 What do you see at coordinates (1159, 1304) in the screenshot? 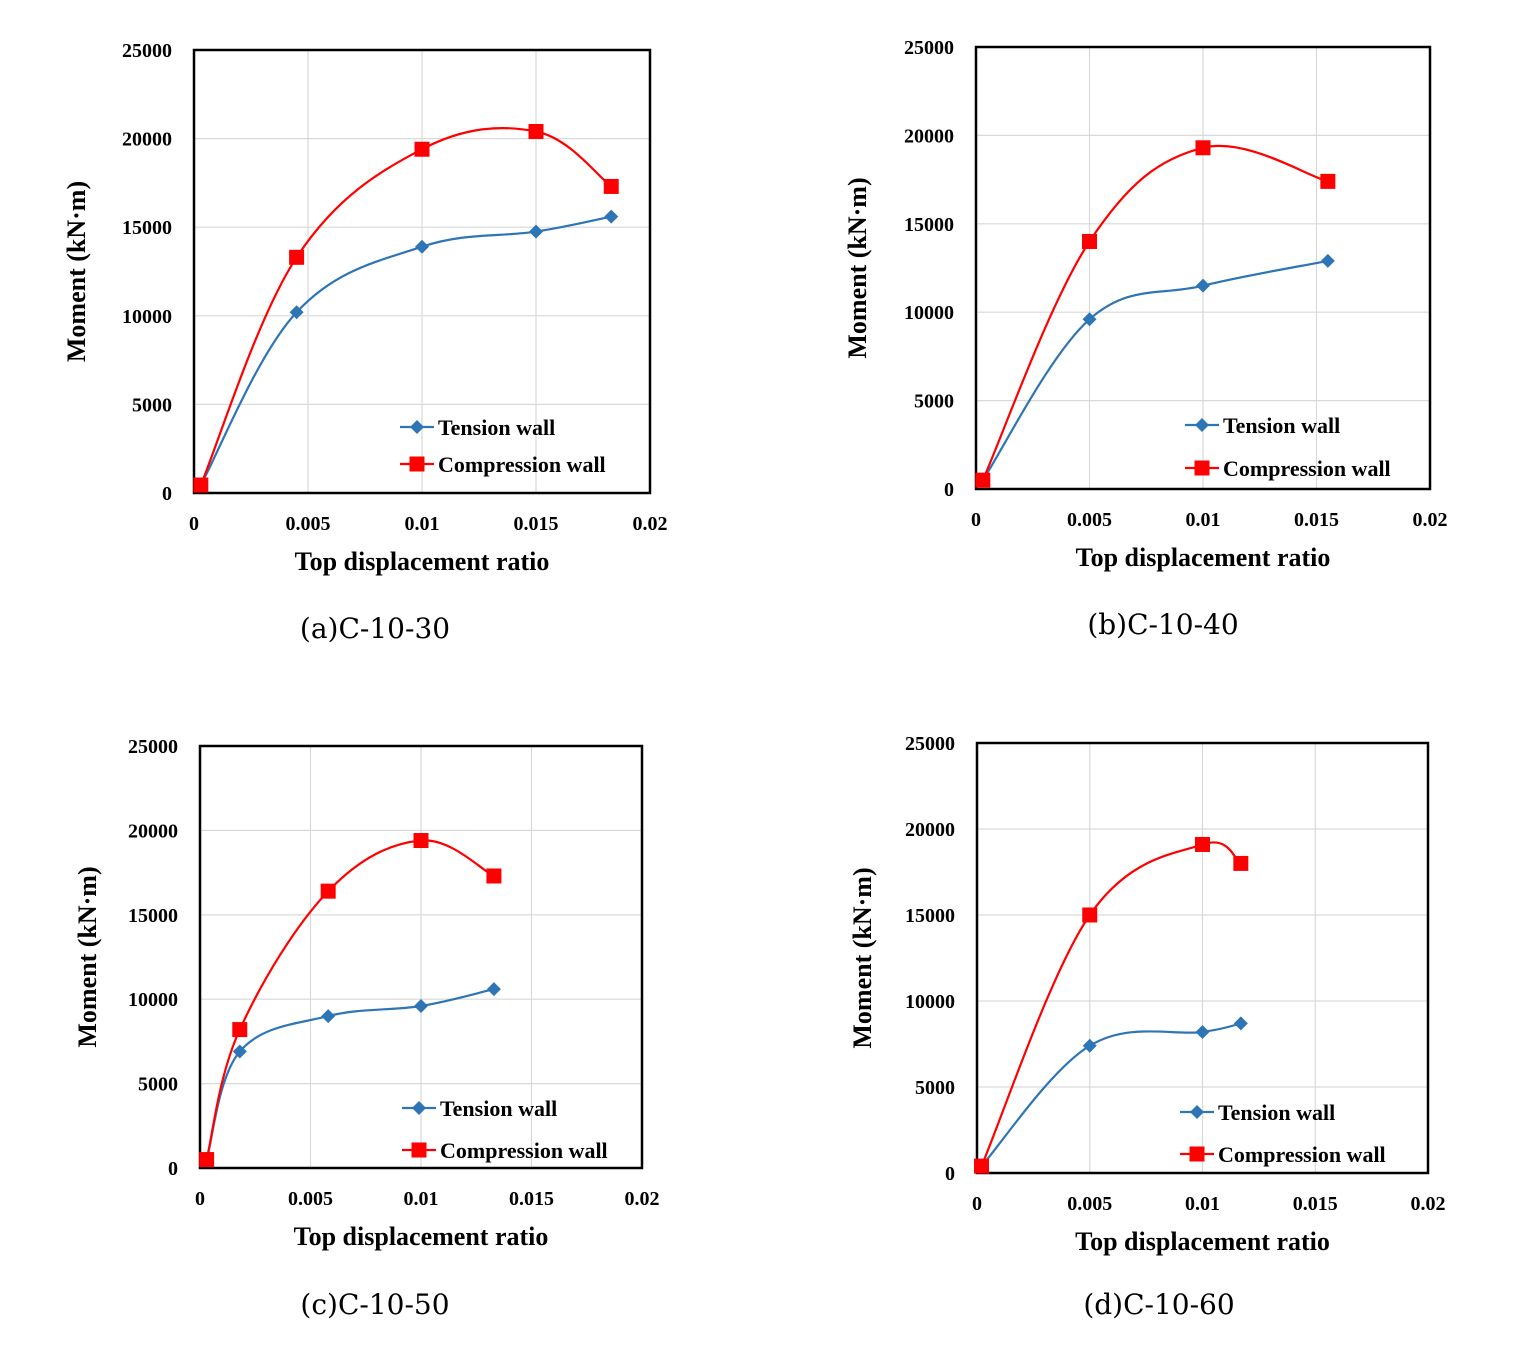
I see `caption-d: (d)C-10-60` at bounding box center [1159, 1304].